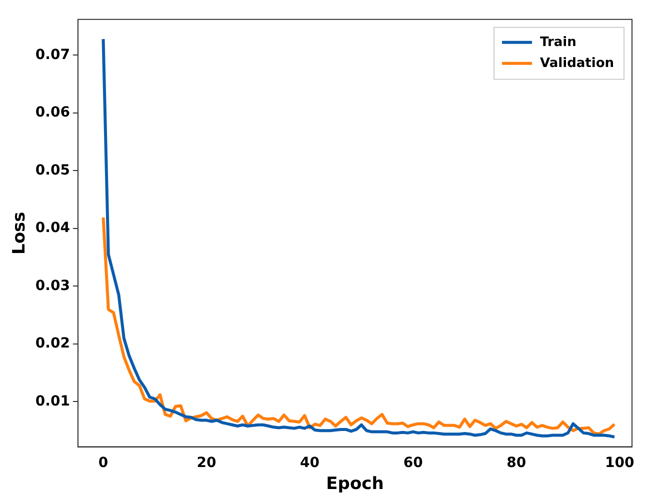 The width and height of the screenshot is (646, 503). Describe the element at coordinates (52, 112) in the screenshot. I see `y-tick-label: 0.06` at that location.